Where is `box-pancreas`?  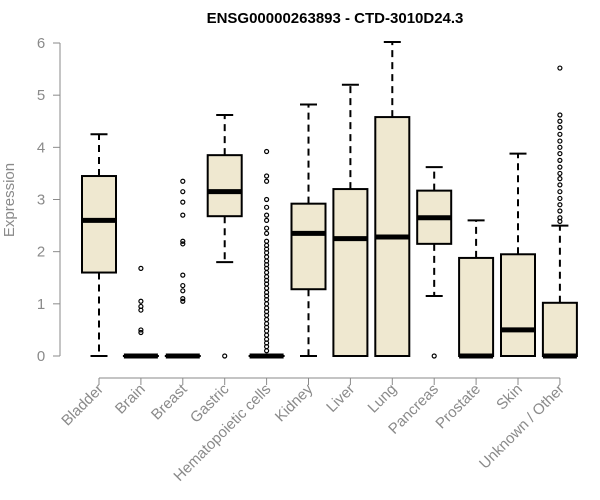
box-pancreas is located at coordinates (434, 262).